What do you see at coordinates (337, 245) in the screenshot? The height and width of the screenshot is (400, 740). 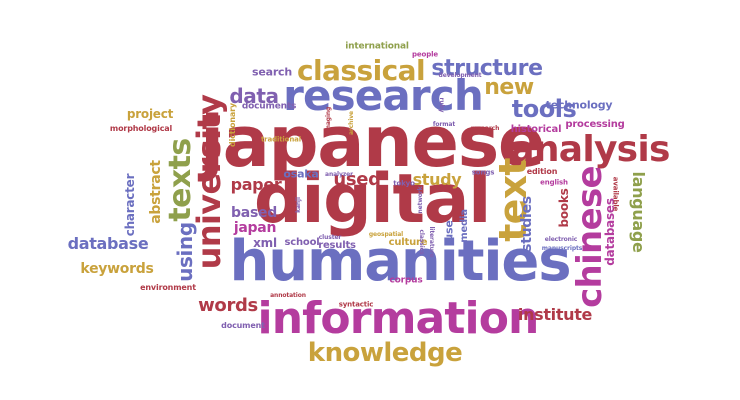 I see `word: results` at bounding box center [337, 245].